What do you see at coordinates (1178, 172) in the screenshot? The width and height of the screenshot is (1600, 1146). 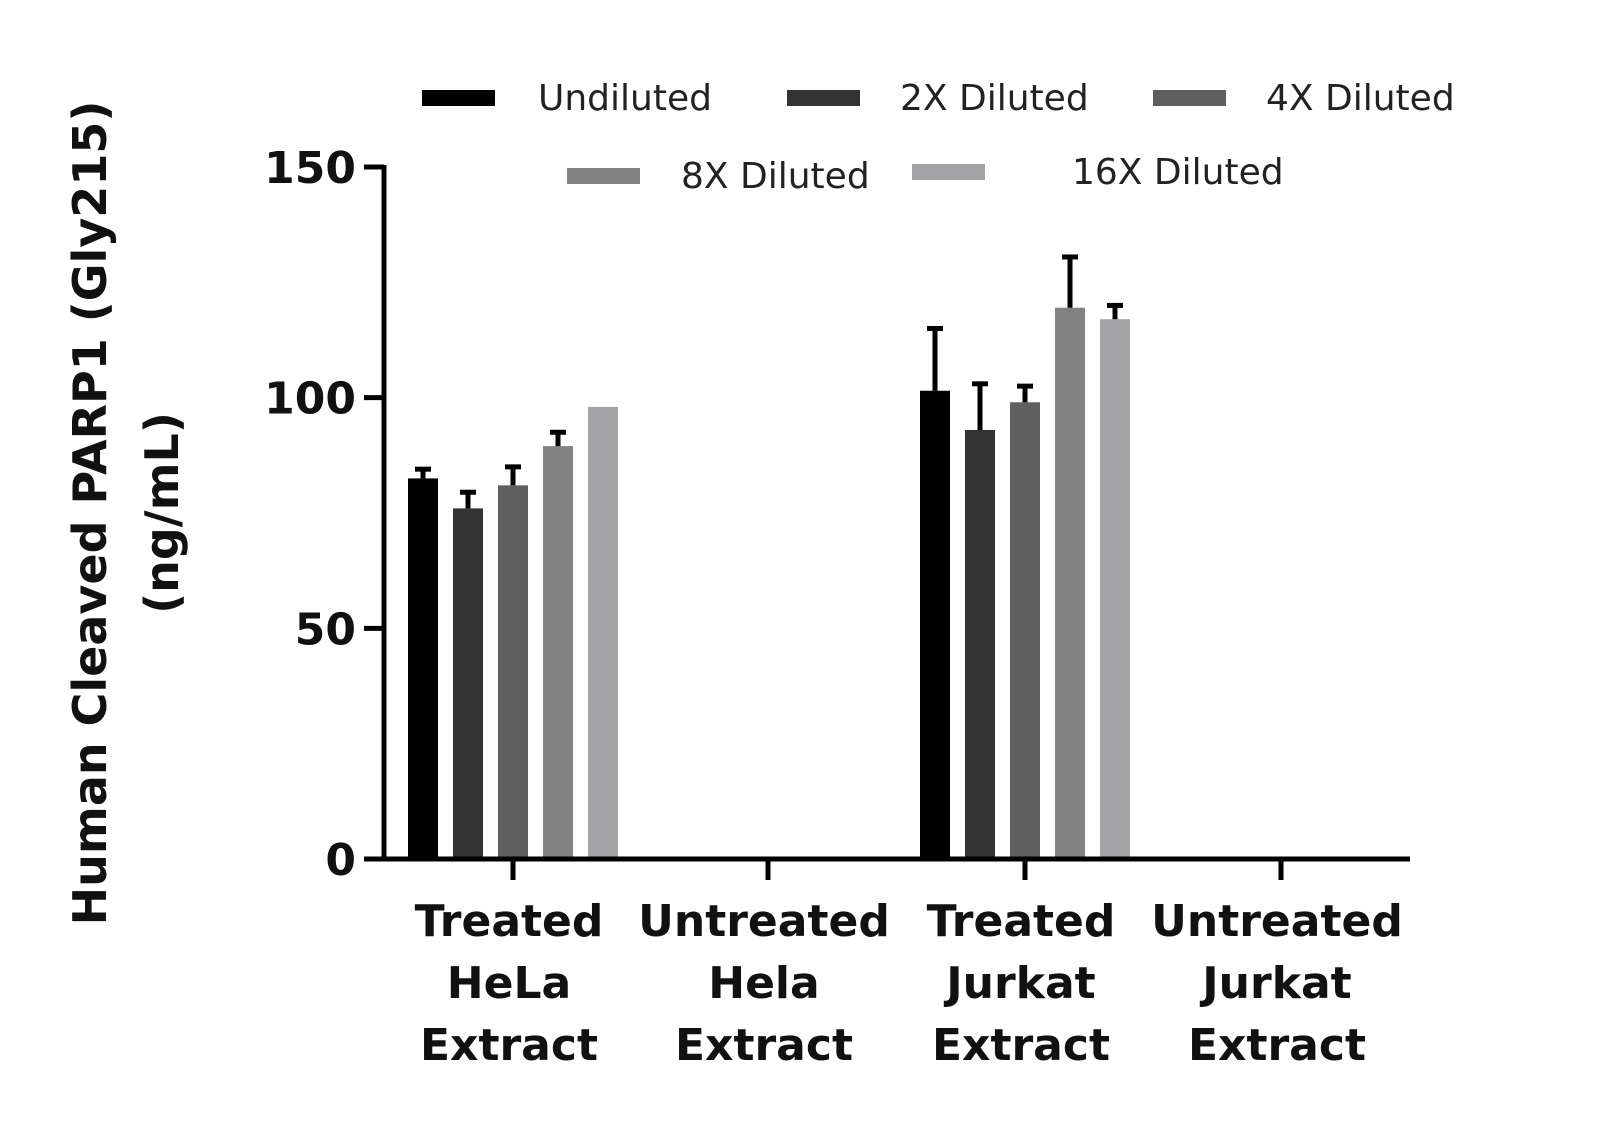 I see `legend-label: 16X Diluted` at bounding box center [1178, 172].